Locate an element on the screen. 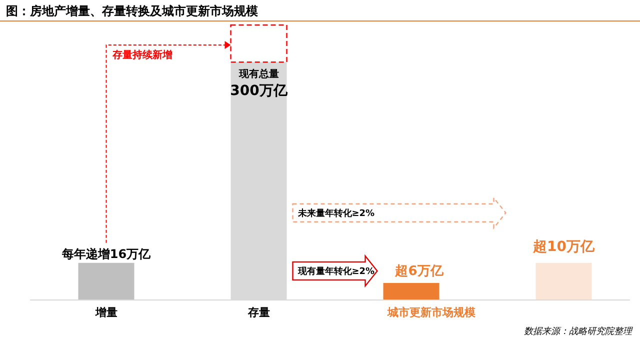 Image resolution: width=640 pixels, height=341 pixels. annotation: 300万亿 is located at coordinates (259, 91).